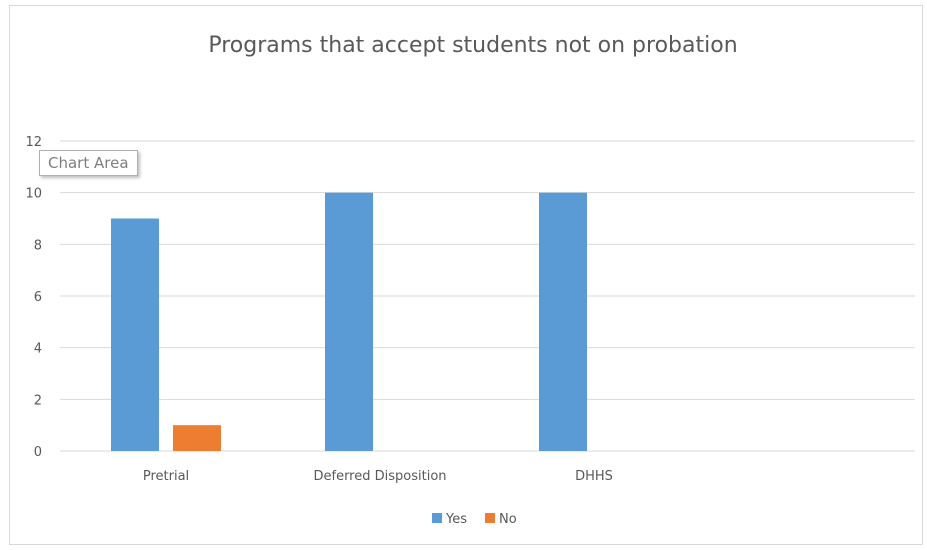  I want to click on category-labels: Pretrial Deferred Disposition DHHS, so click(378, 476).